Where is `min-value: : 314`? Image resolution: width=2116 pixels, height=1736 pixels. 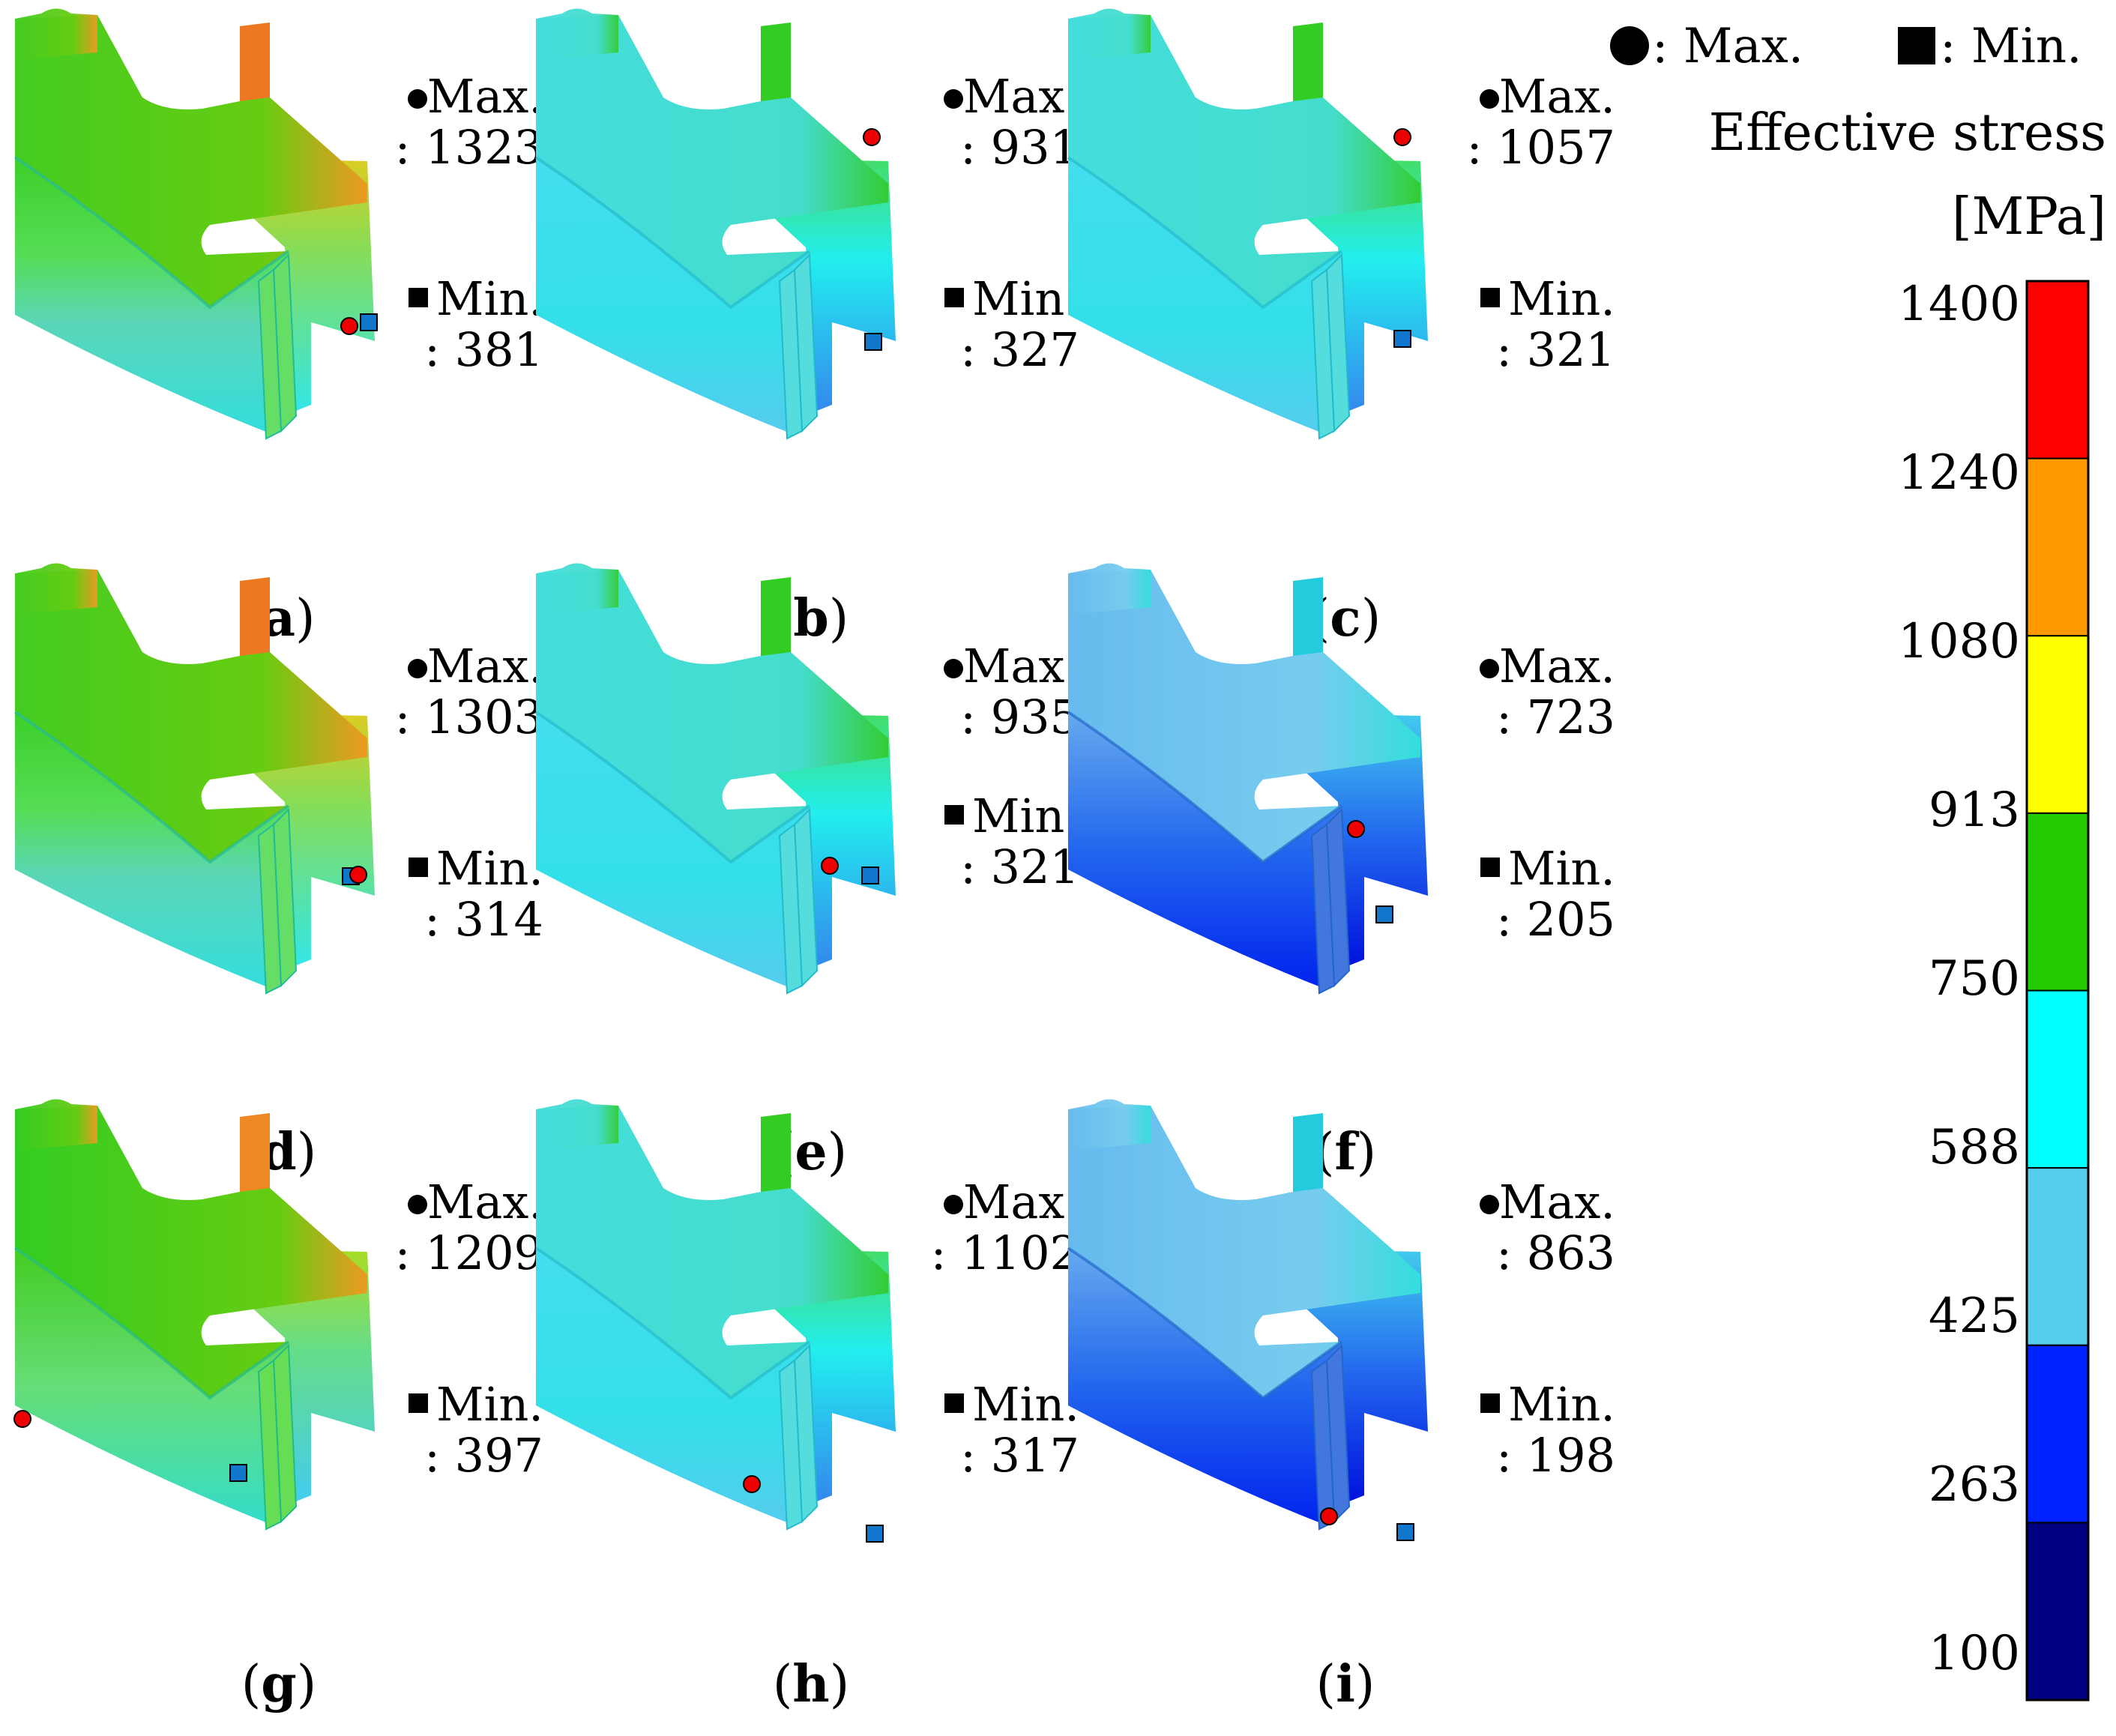 min-value: : 314 is located at coordinates (483, 920).